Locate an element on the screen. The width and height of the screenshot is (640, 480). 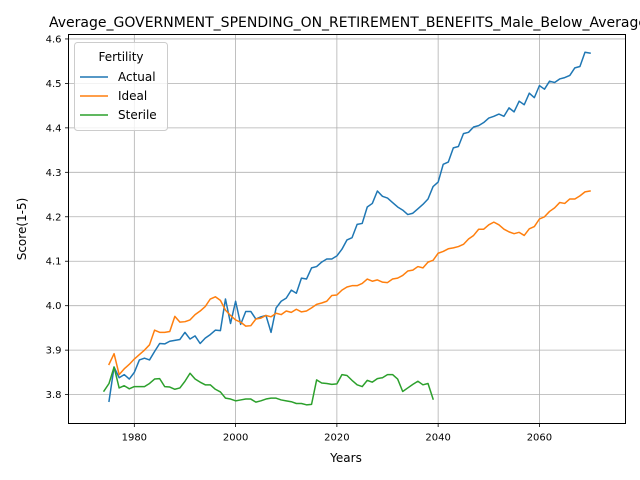
y-tick-label: 4.2 is located at coordinates (54, 217).